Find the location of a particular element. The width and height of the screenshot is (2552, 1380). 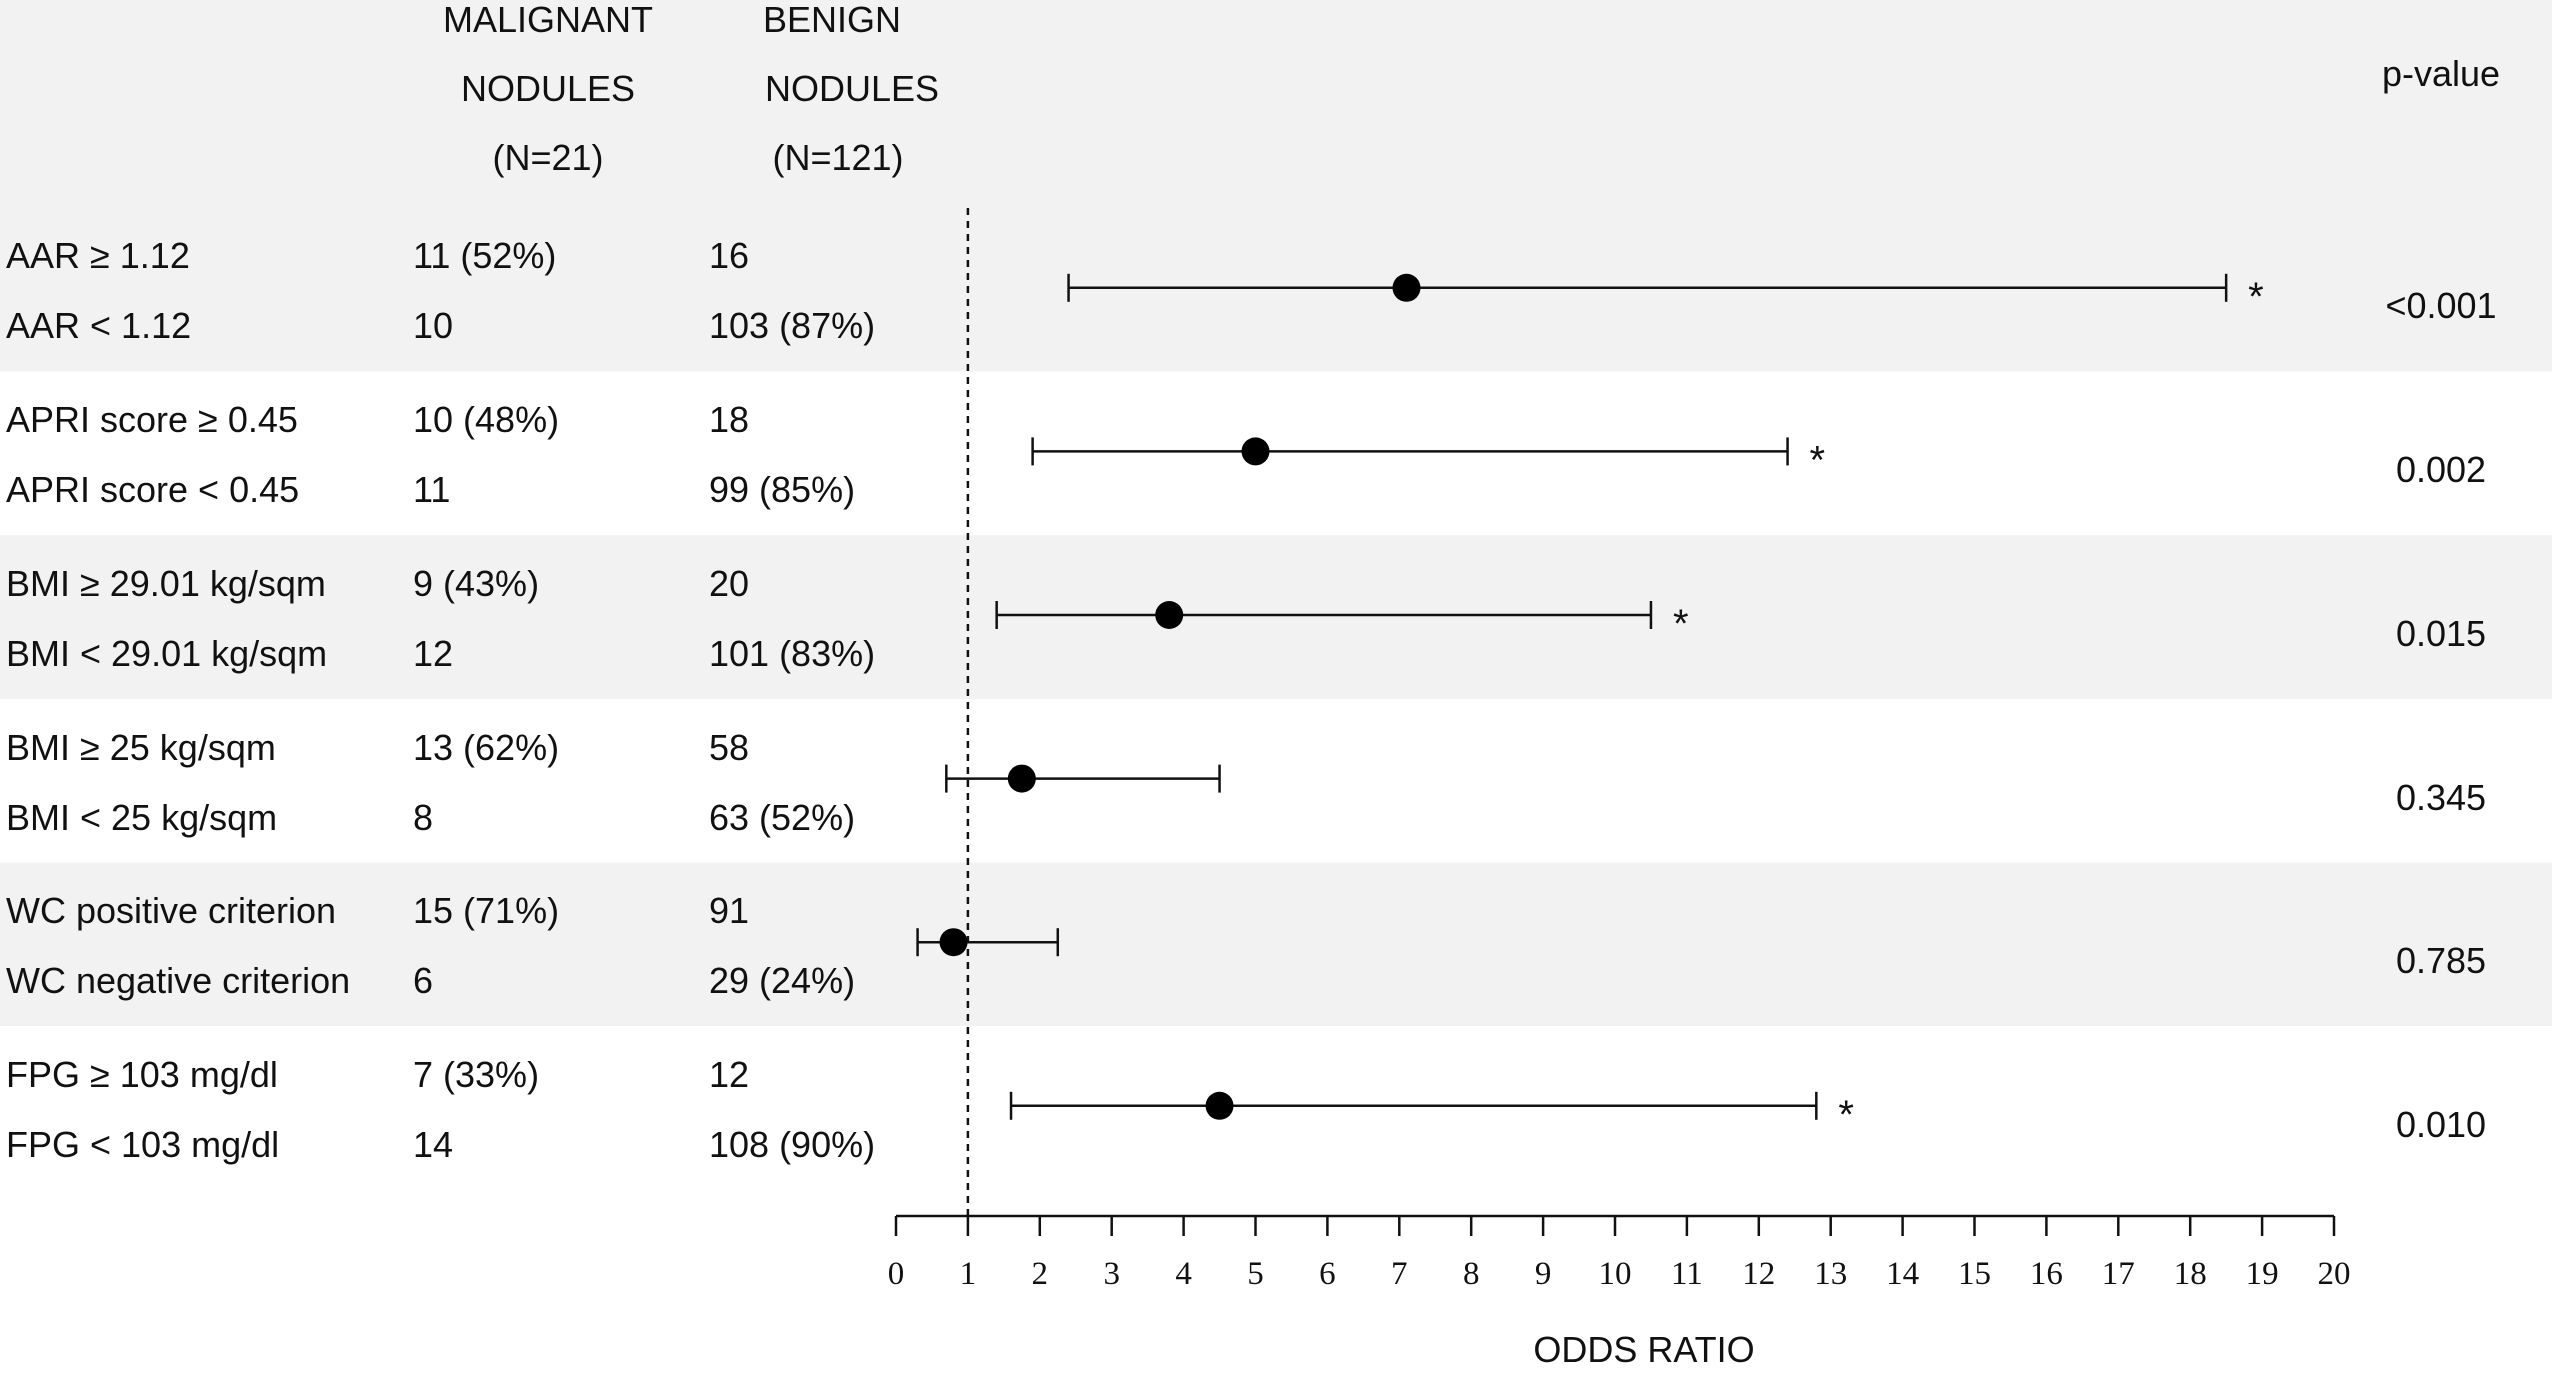

x-tick-label: 11 is located at coordinates (1687, 1274).